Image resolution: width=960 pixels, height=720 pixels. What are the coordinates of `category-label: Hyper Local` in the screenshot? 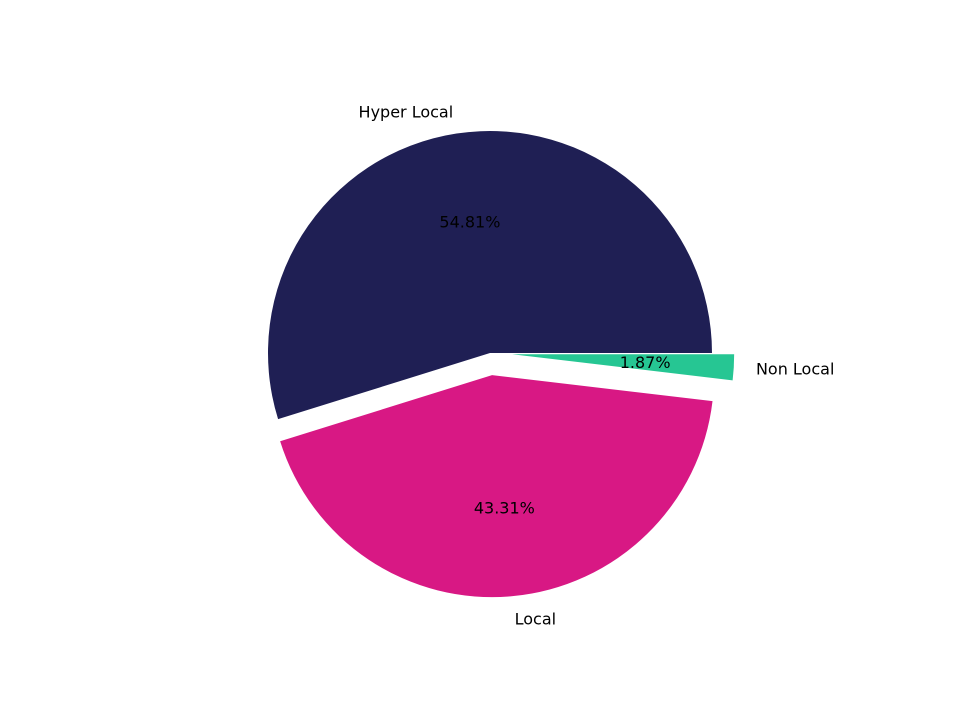 It's located at (406, 112).